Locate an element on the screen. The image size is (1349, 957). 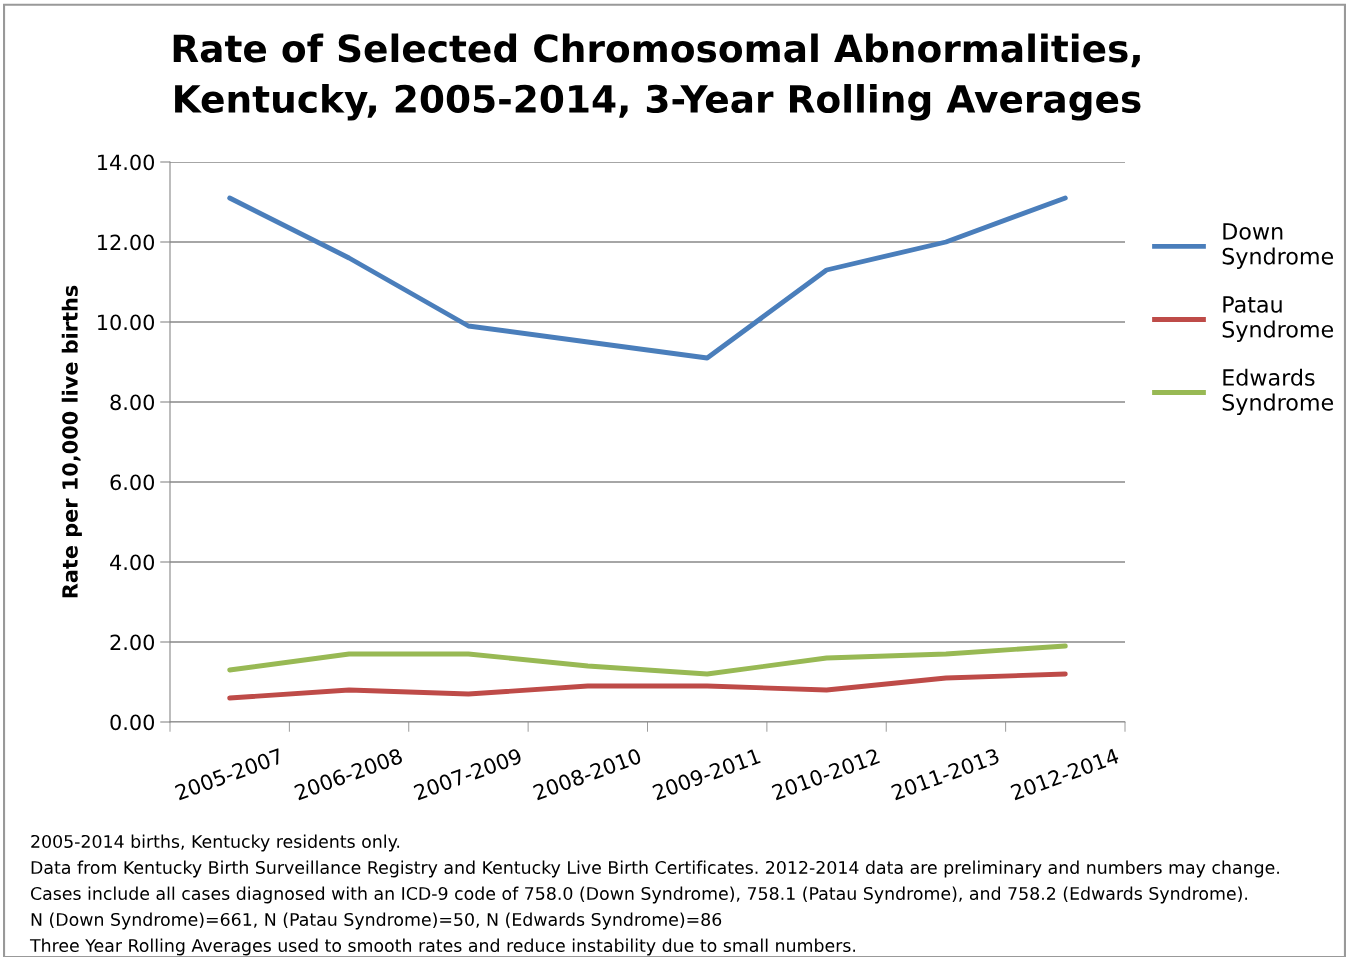
legend-label: Edwards Syndrome is located at coordinates (1278, 392).